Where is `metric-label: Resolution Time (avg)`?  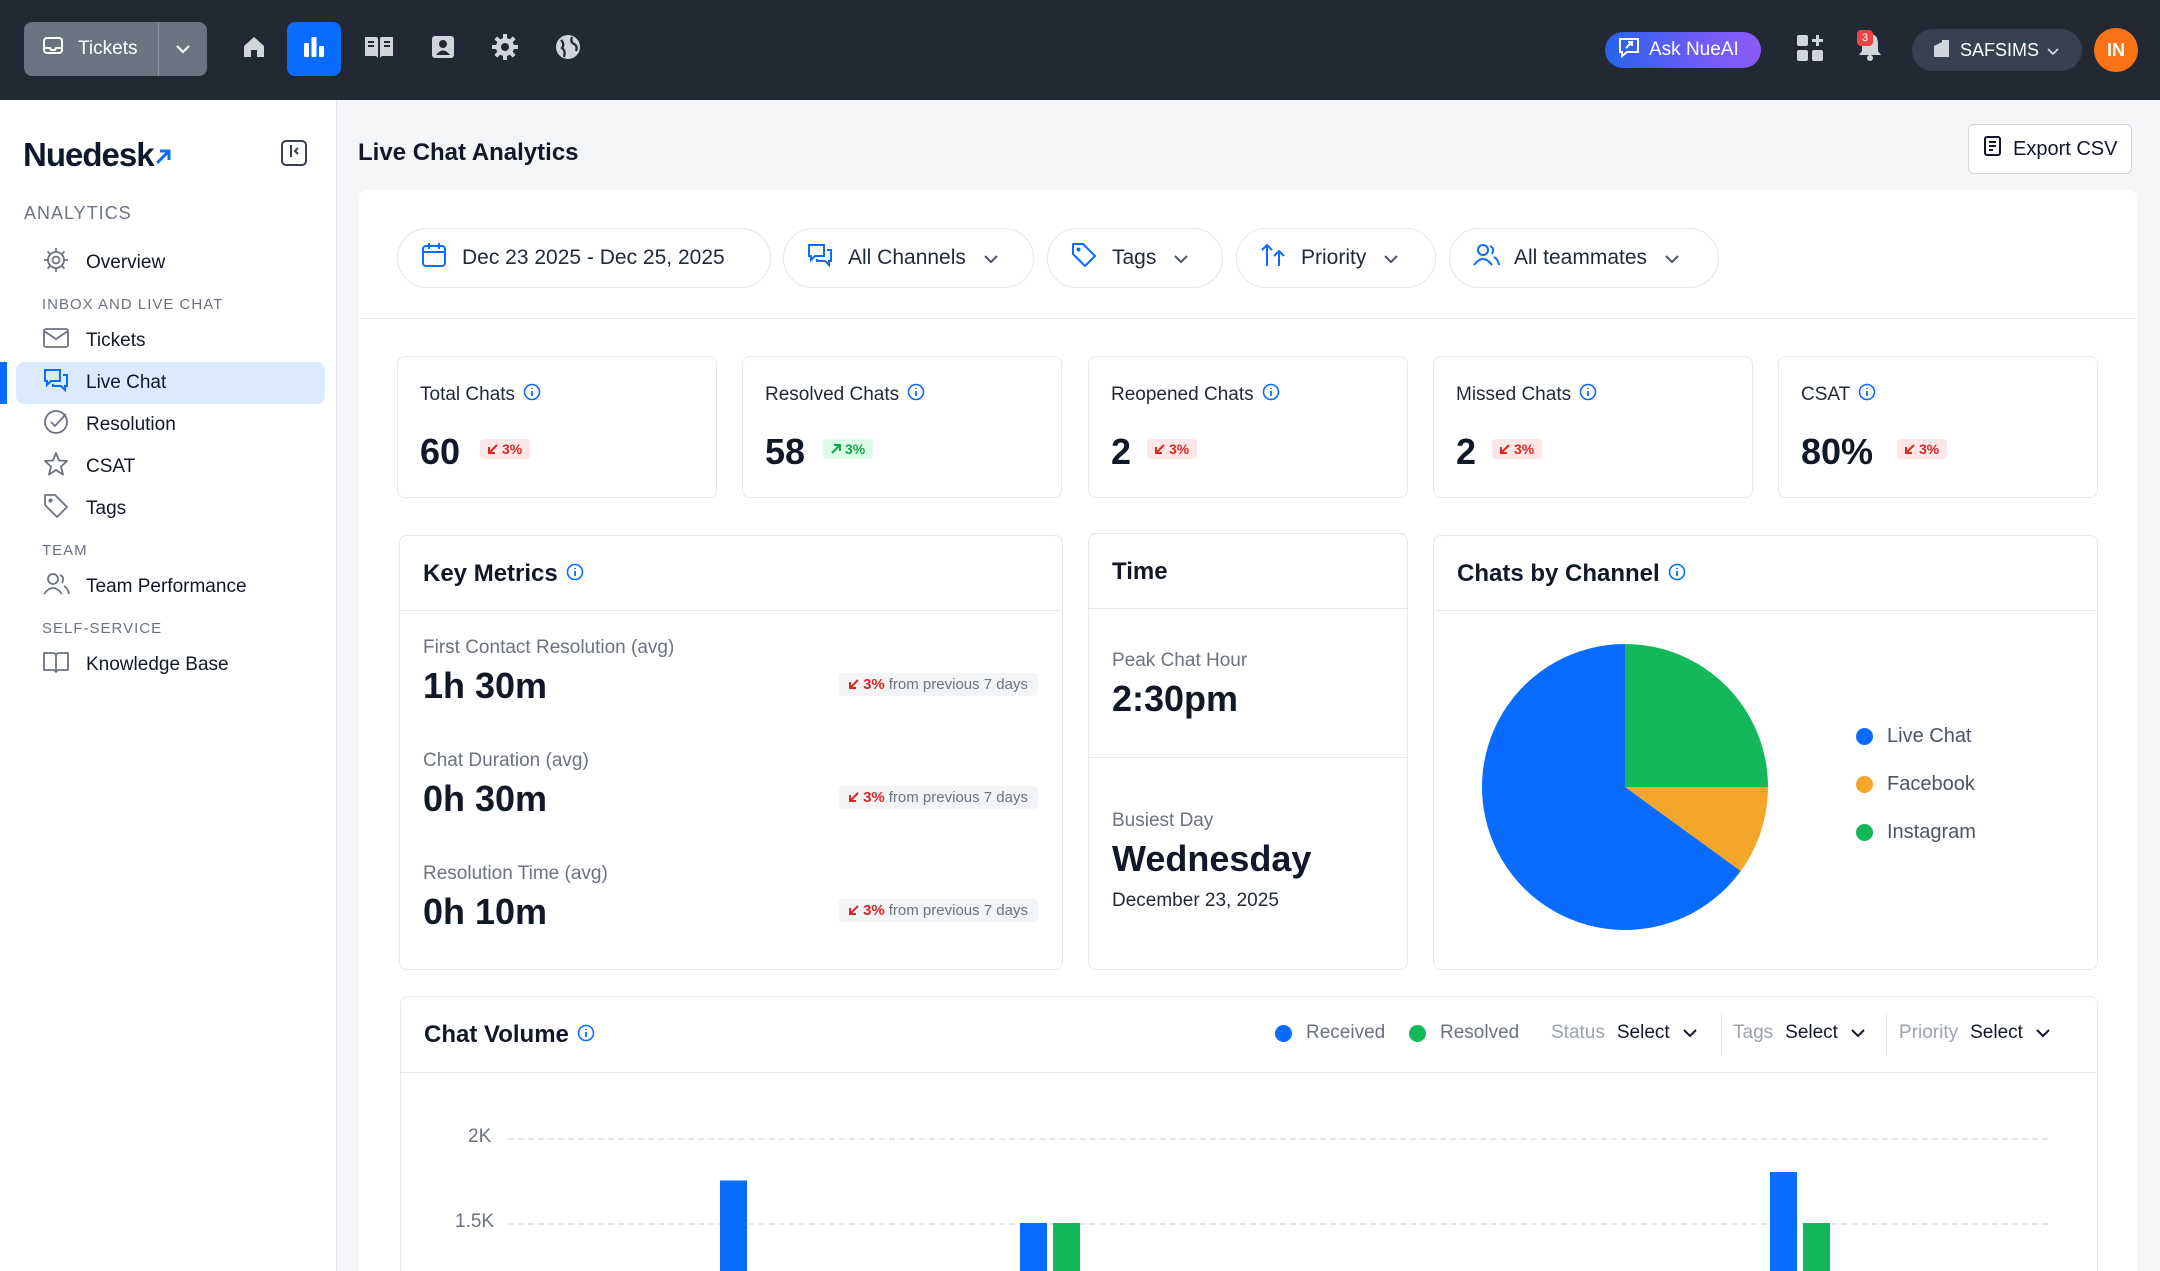
metric-label: Resolution Time (avg) is located at coordinates (515, 873).